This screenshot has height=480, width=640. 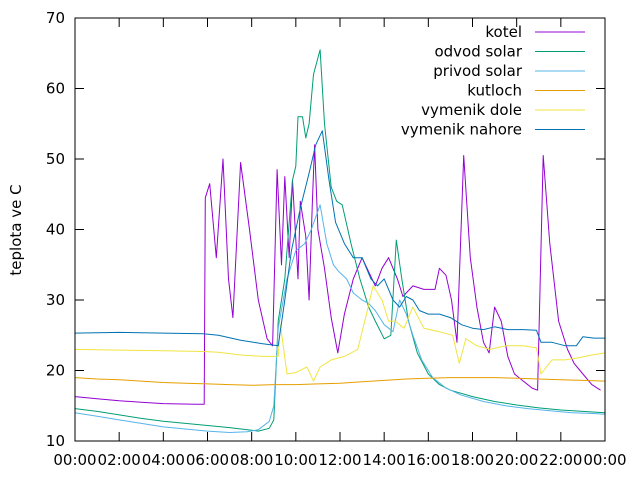 What do you see at coordinates (55, 371) in the screenshot?
I see `y-tick-label: 20` at bounding box center [55, 371].